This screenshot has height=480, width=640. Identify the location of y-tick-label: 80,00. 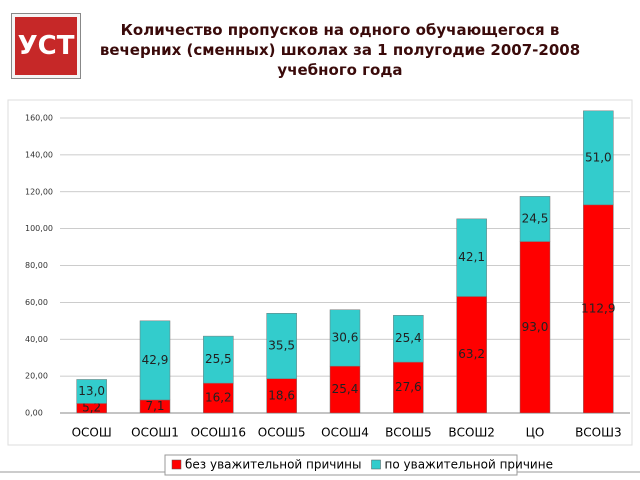
(36, 265).